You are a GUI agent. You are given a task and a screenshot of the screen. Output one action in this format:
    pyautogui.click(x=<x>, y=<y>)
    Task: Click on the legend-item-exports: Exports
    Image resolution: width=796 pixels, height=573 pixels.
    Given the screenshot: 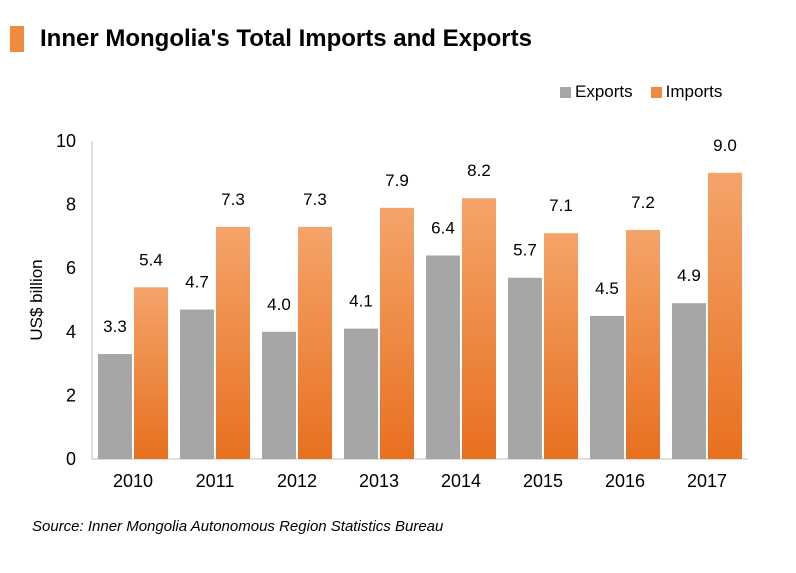 What is the action you would take?
    pyautogui.click(x=596, y=92)
    